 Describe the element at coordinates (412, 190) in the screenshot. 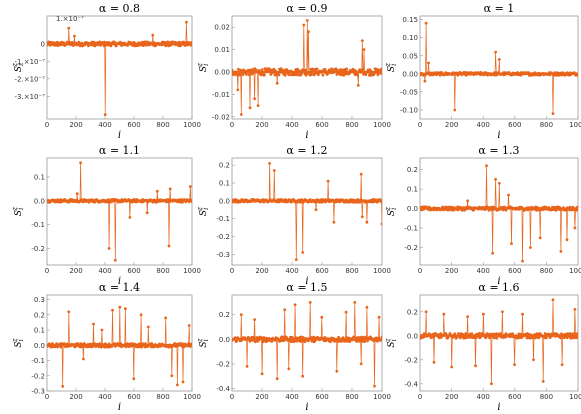

I see `y-tick-label: 0.1` at that location.